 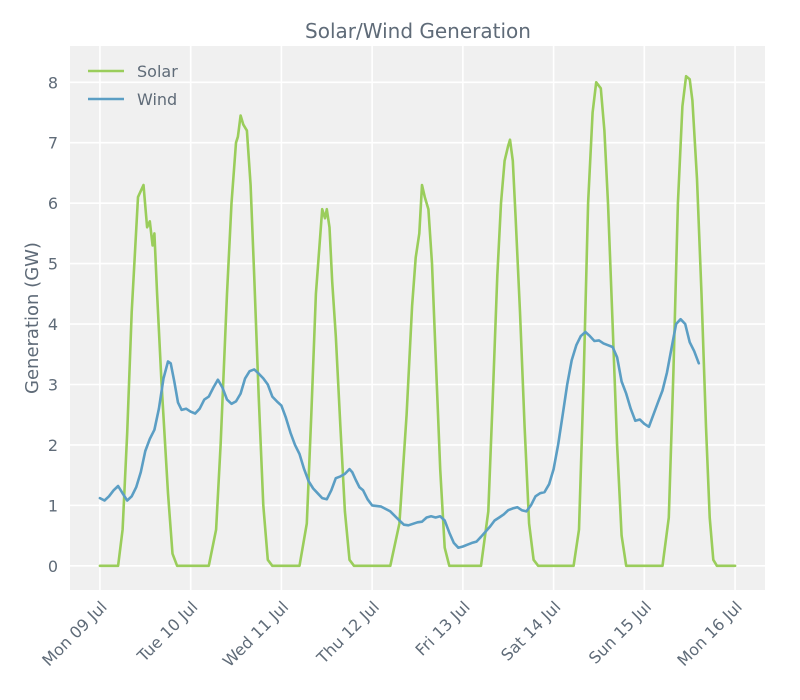 What do you see at coordinates (53, 384) in the screenshot?
I see `y-tick-label: 3` at bounding box center [53, 384].